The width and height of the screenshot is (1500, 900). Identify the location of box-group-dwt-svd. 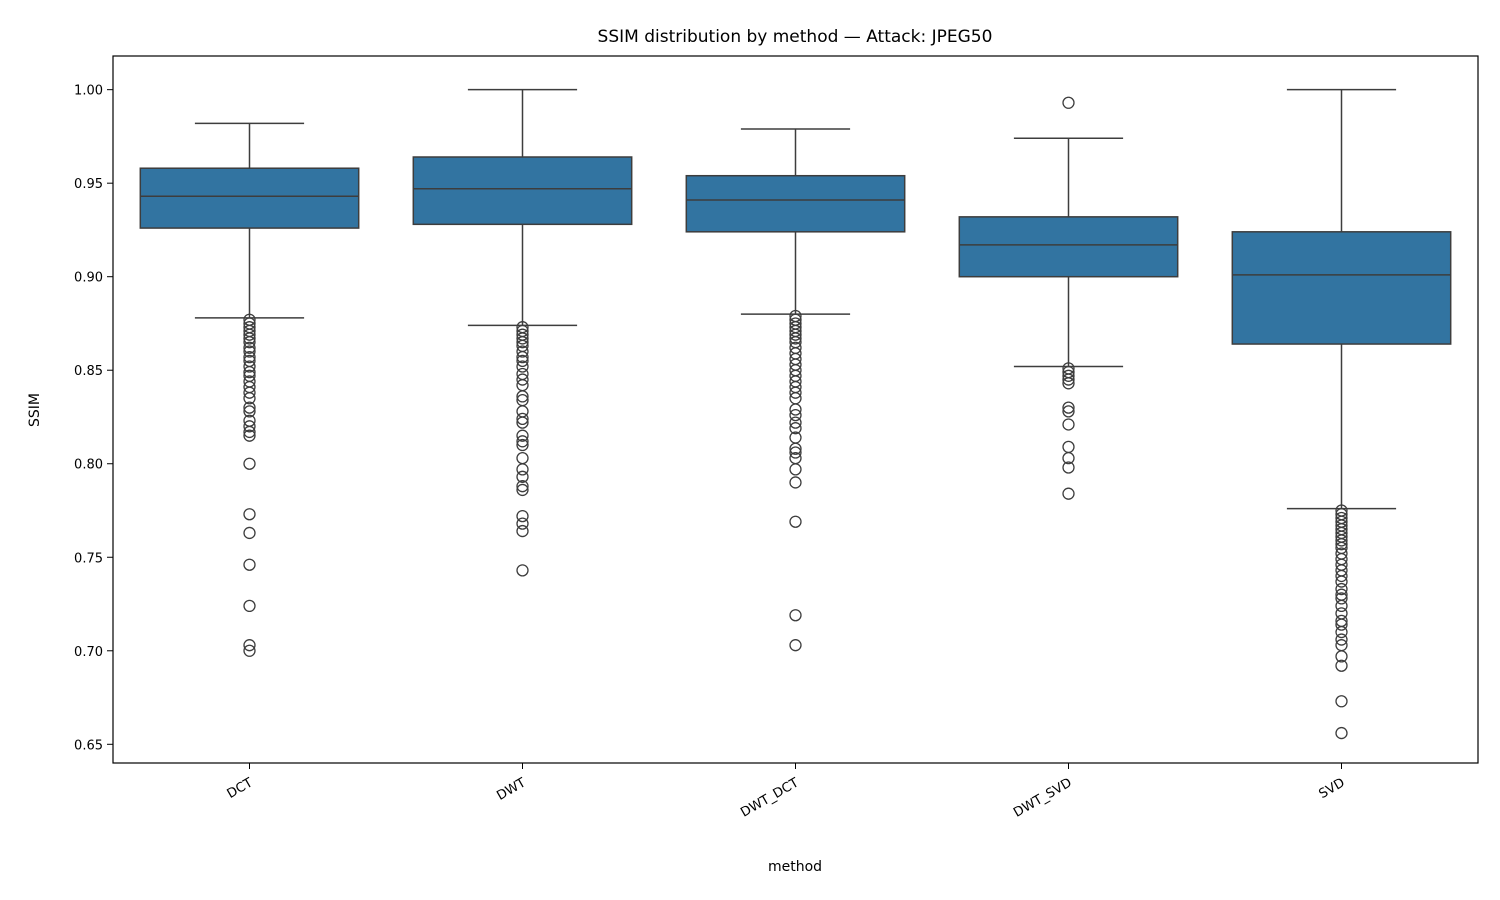
(1068, 298).